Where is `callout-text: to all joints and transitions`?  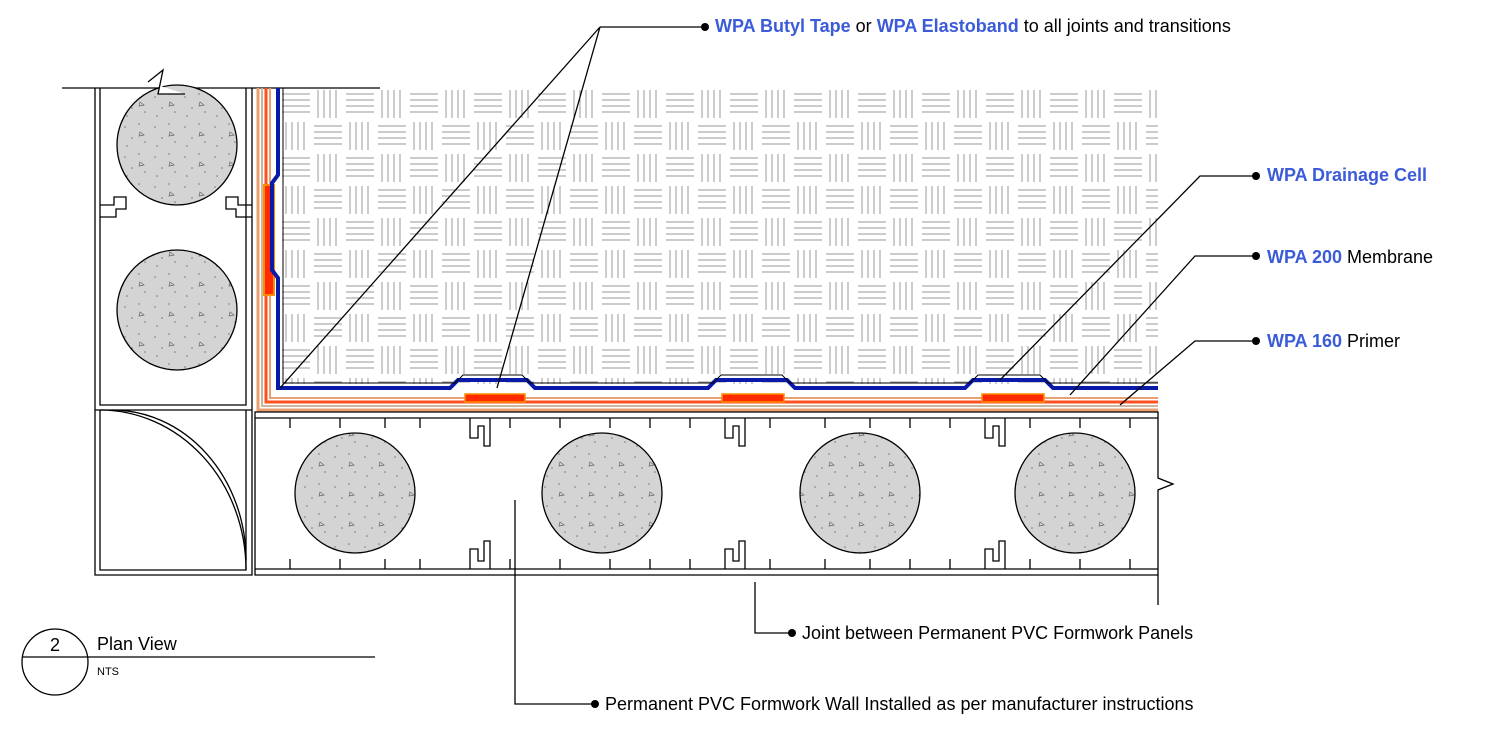
callout-text: to all joints and transitions is located at coordinates (1125, 26).